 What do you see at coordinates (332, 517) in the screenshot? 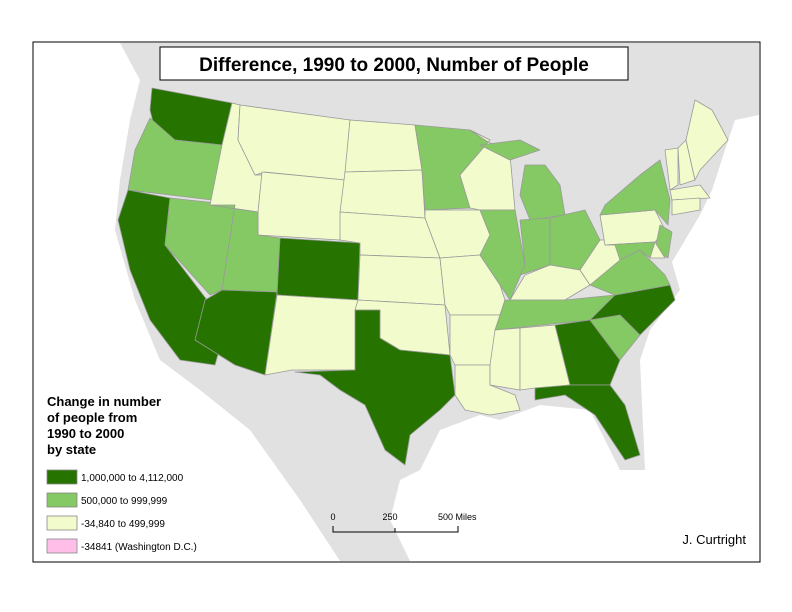
I see `scale-label: 0` at bounding box center [332, 517].